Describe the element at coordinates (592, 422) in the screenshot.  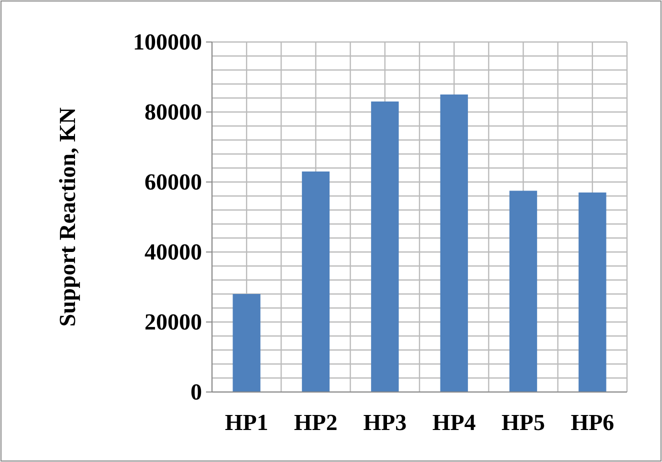
I see `x-tick-label: HP6` at that location.